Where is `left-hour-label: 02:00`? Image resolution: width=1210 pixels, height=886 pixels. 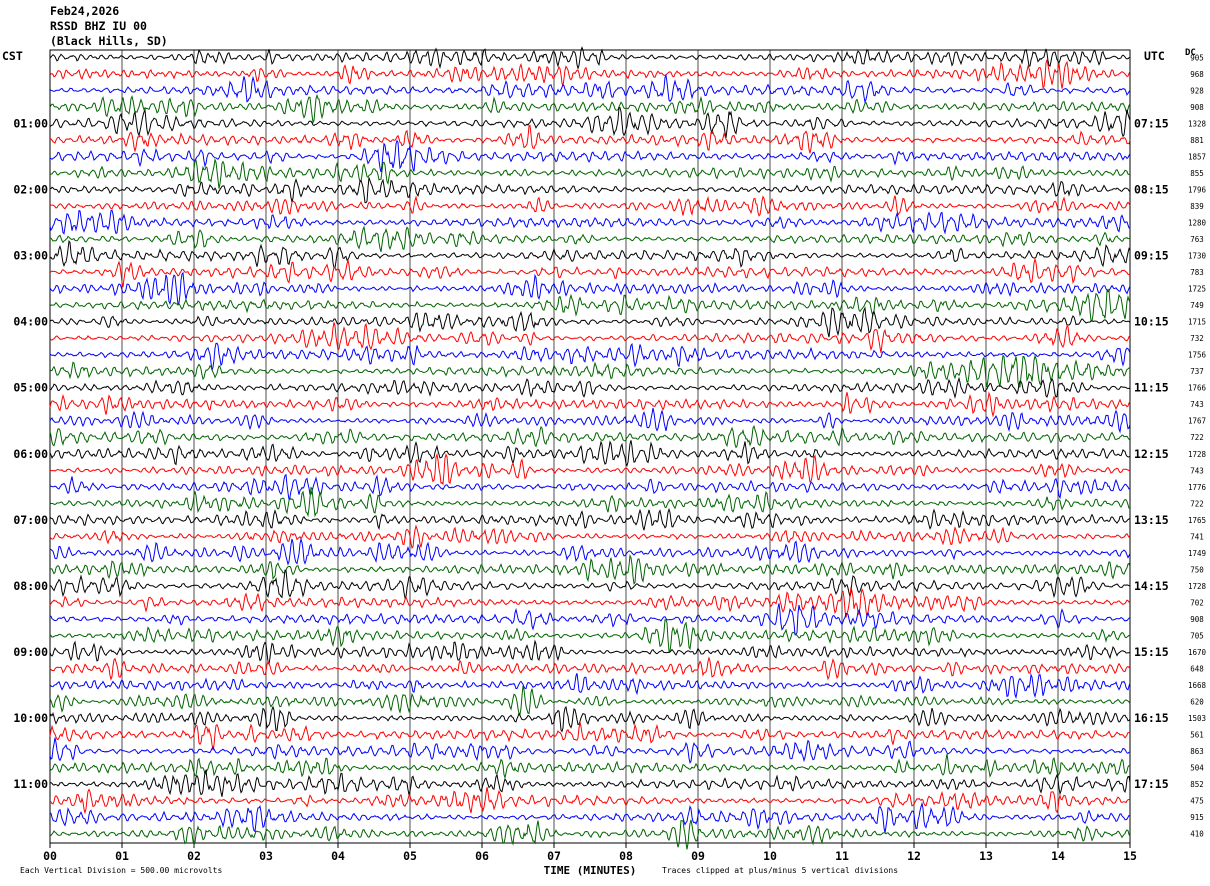
left-hour-label: 02:00 is located at coordinates (30, 189).